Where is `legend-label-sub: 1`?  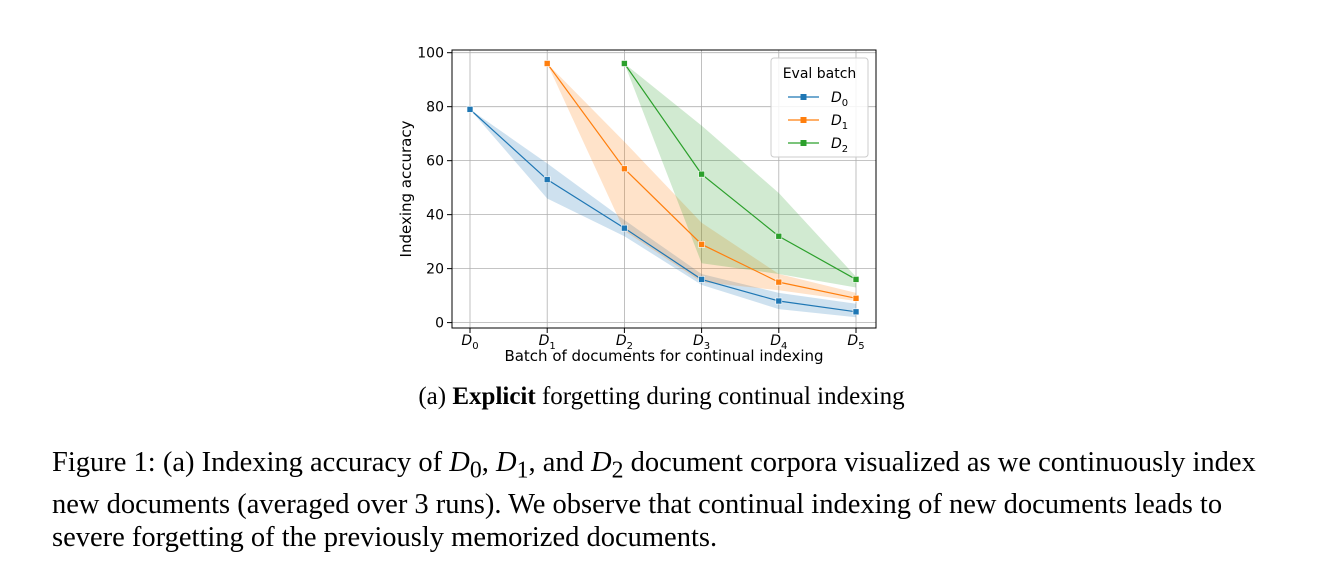
legend-label-sub: 1 is located at coordinates (845, 126).